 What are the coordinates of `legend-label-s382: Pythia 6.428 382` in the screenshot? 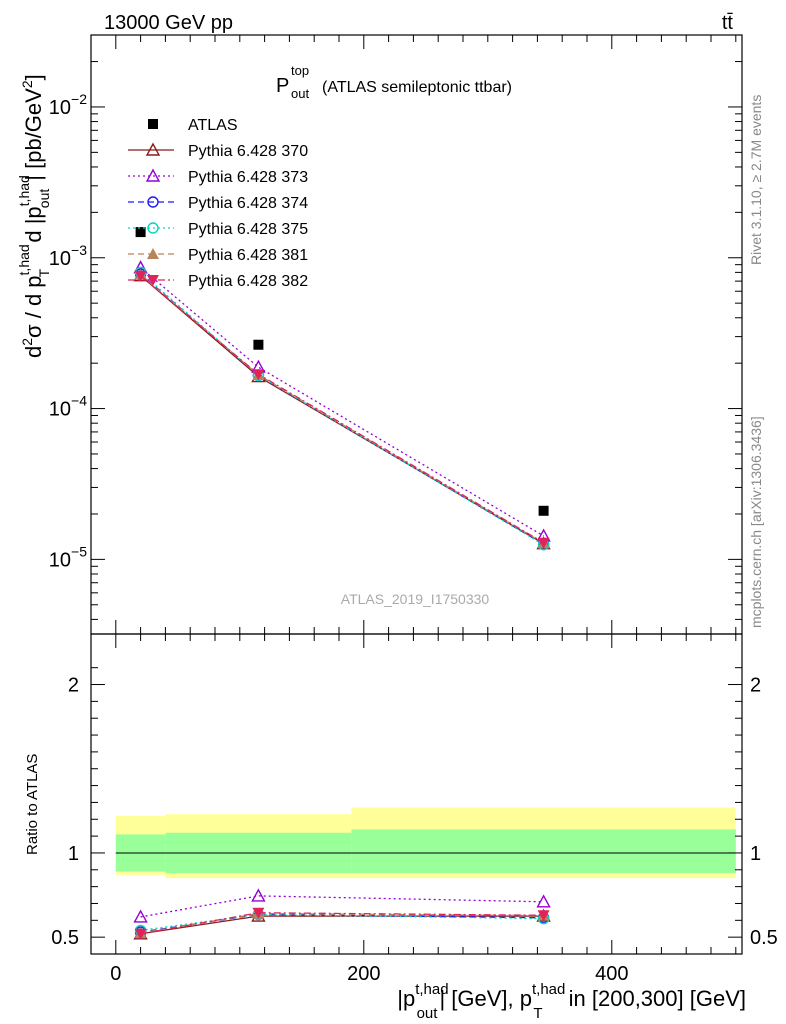 It's located at (248, 281).